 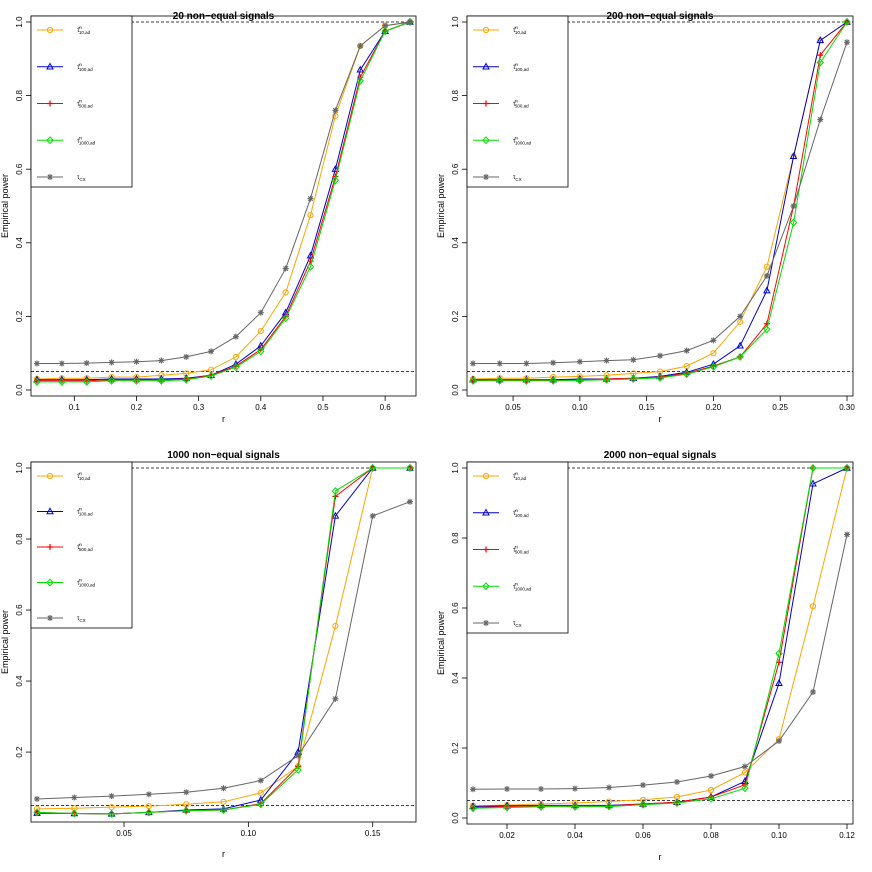 I want to click on x-tick-label: 0.15, so click(x=647, y=407).